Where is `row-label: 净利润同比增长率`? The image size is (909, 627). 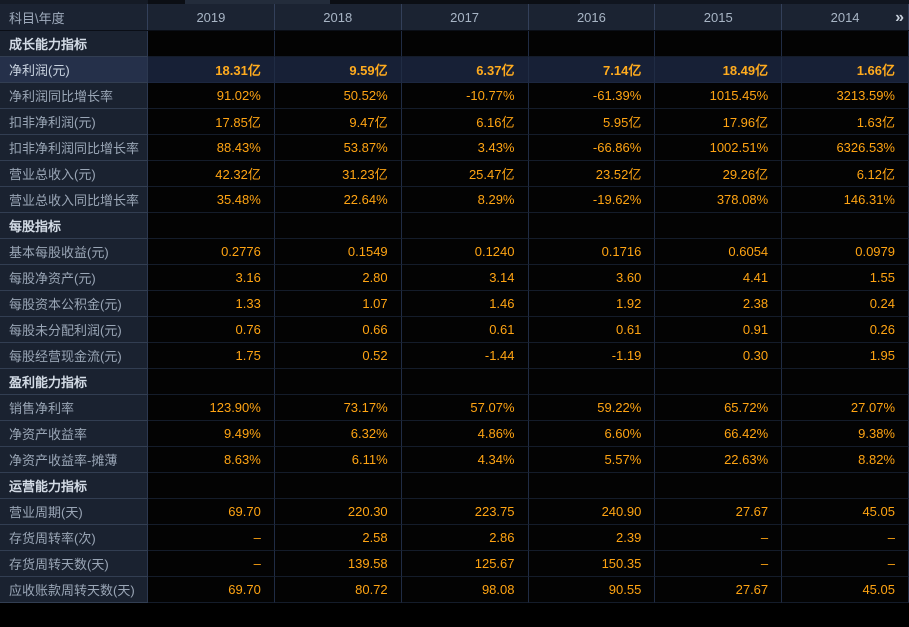 row-label: 净利润同比增长率 is located at coordinates (74, 96).